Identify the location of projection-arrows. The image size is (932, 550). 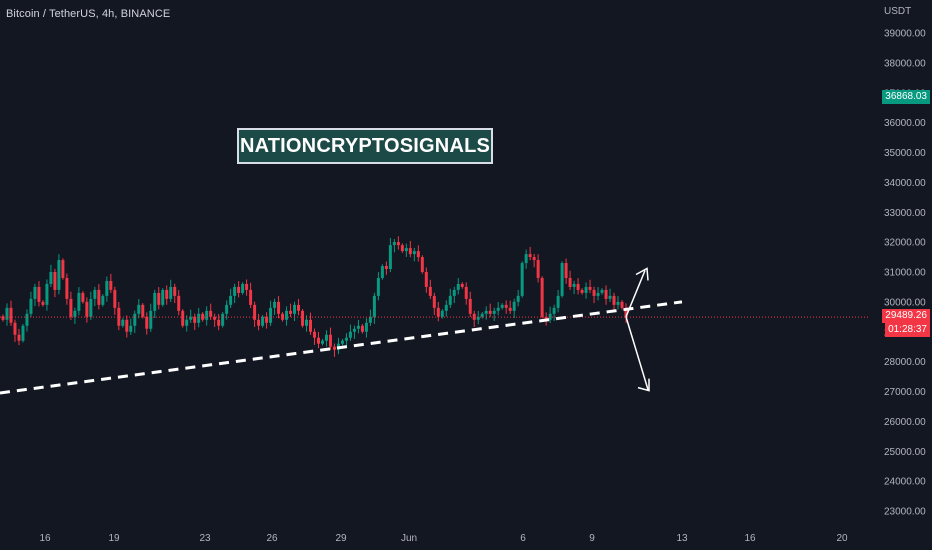
(637, 329).